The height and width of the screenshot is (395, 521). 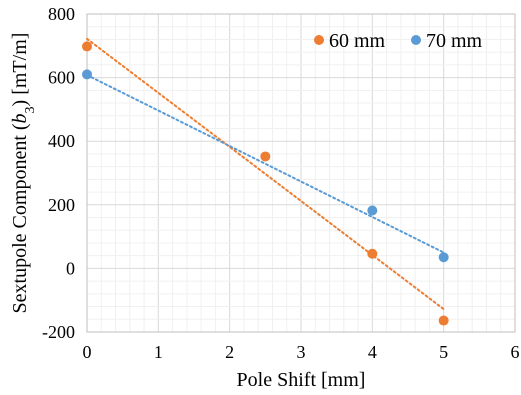 What do you see at coordinates (301, 380) in the screenshot?
I see `x-axis-title: Pole Shift [mm]` at bounding box center [301, 380].